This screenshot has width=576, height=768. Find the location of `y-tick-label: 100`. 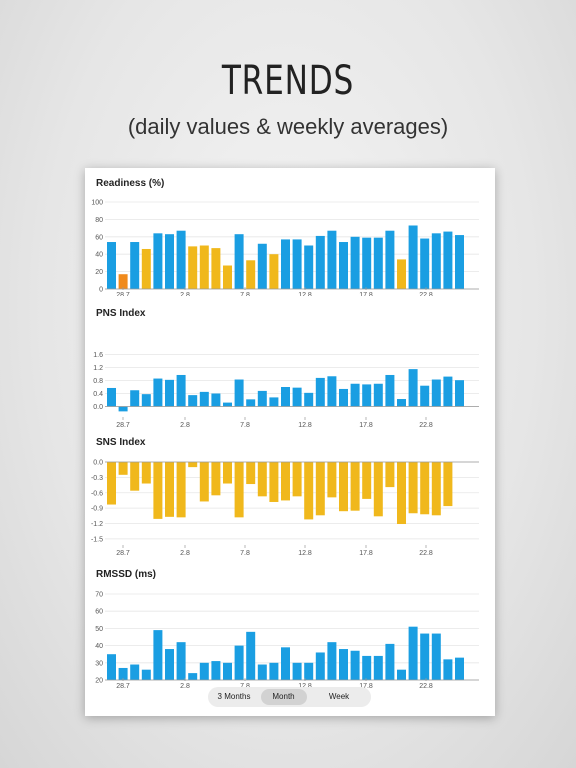

y-tick-label: 100 is located at coordinates (97, 203).